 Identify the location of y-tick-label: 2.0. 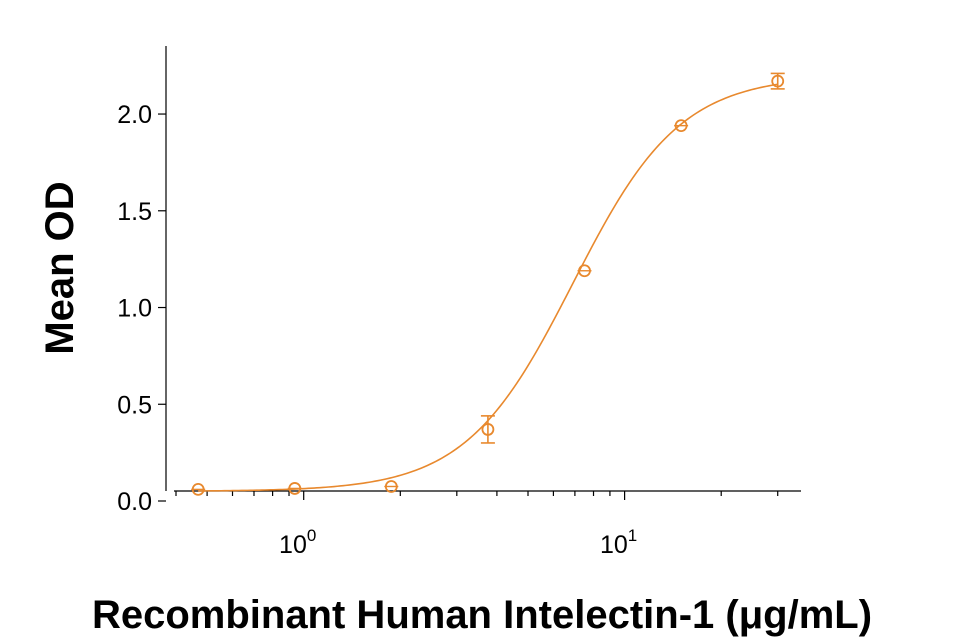
(134, 115).